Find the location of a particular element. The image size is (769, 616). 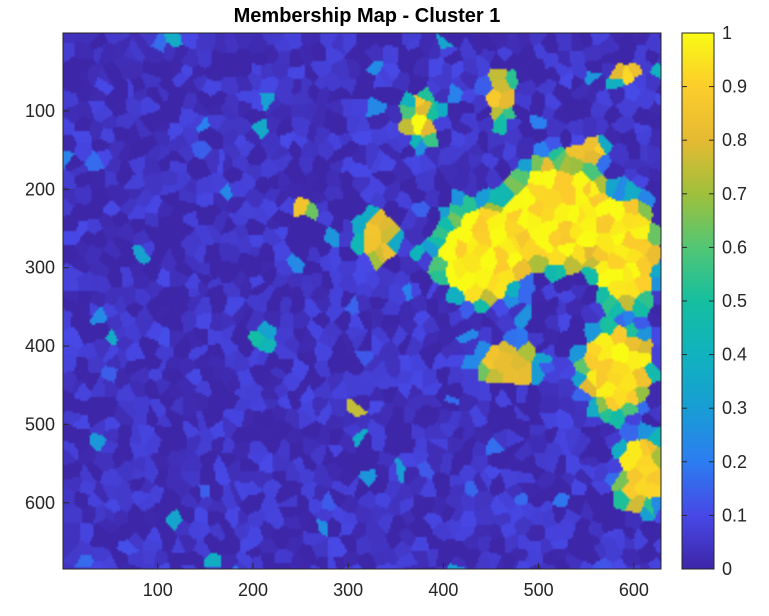

colorbar-tick-label: 1 is located at coordinates (727, 33).